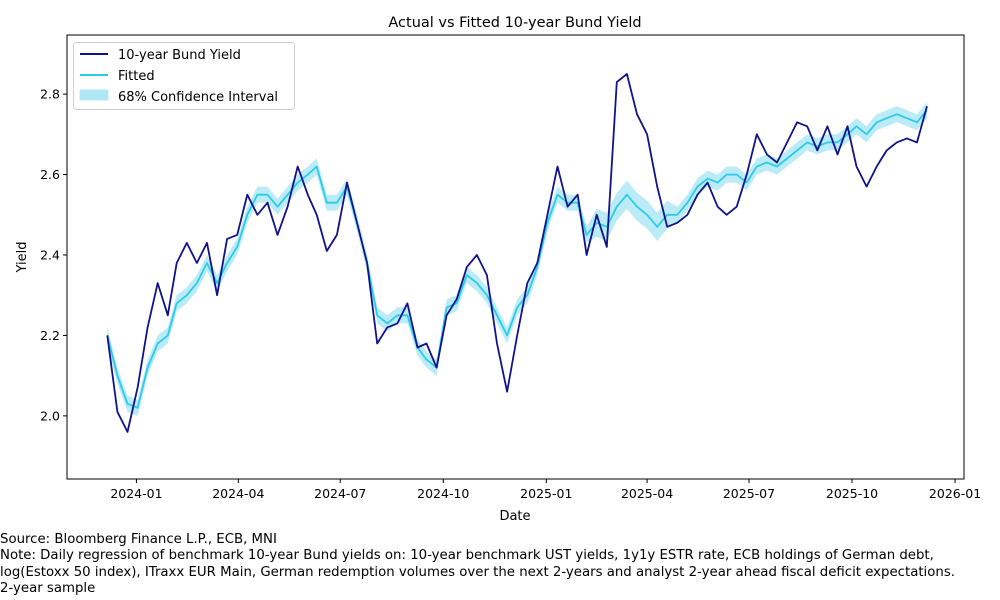 This screenshot has height=600, width=1000. What do you see at coordinates (514, 23) in the screenshot?
I see `chart-title: Actual vs Fitted 10-year Bund Yield` at bounding box center [514, 23].